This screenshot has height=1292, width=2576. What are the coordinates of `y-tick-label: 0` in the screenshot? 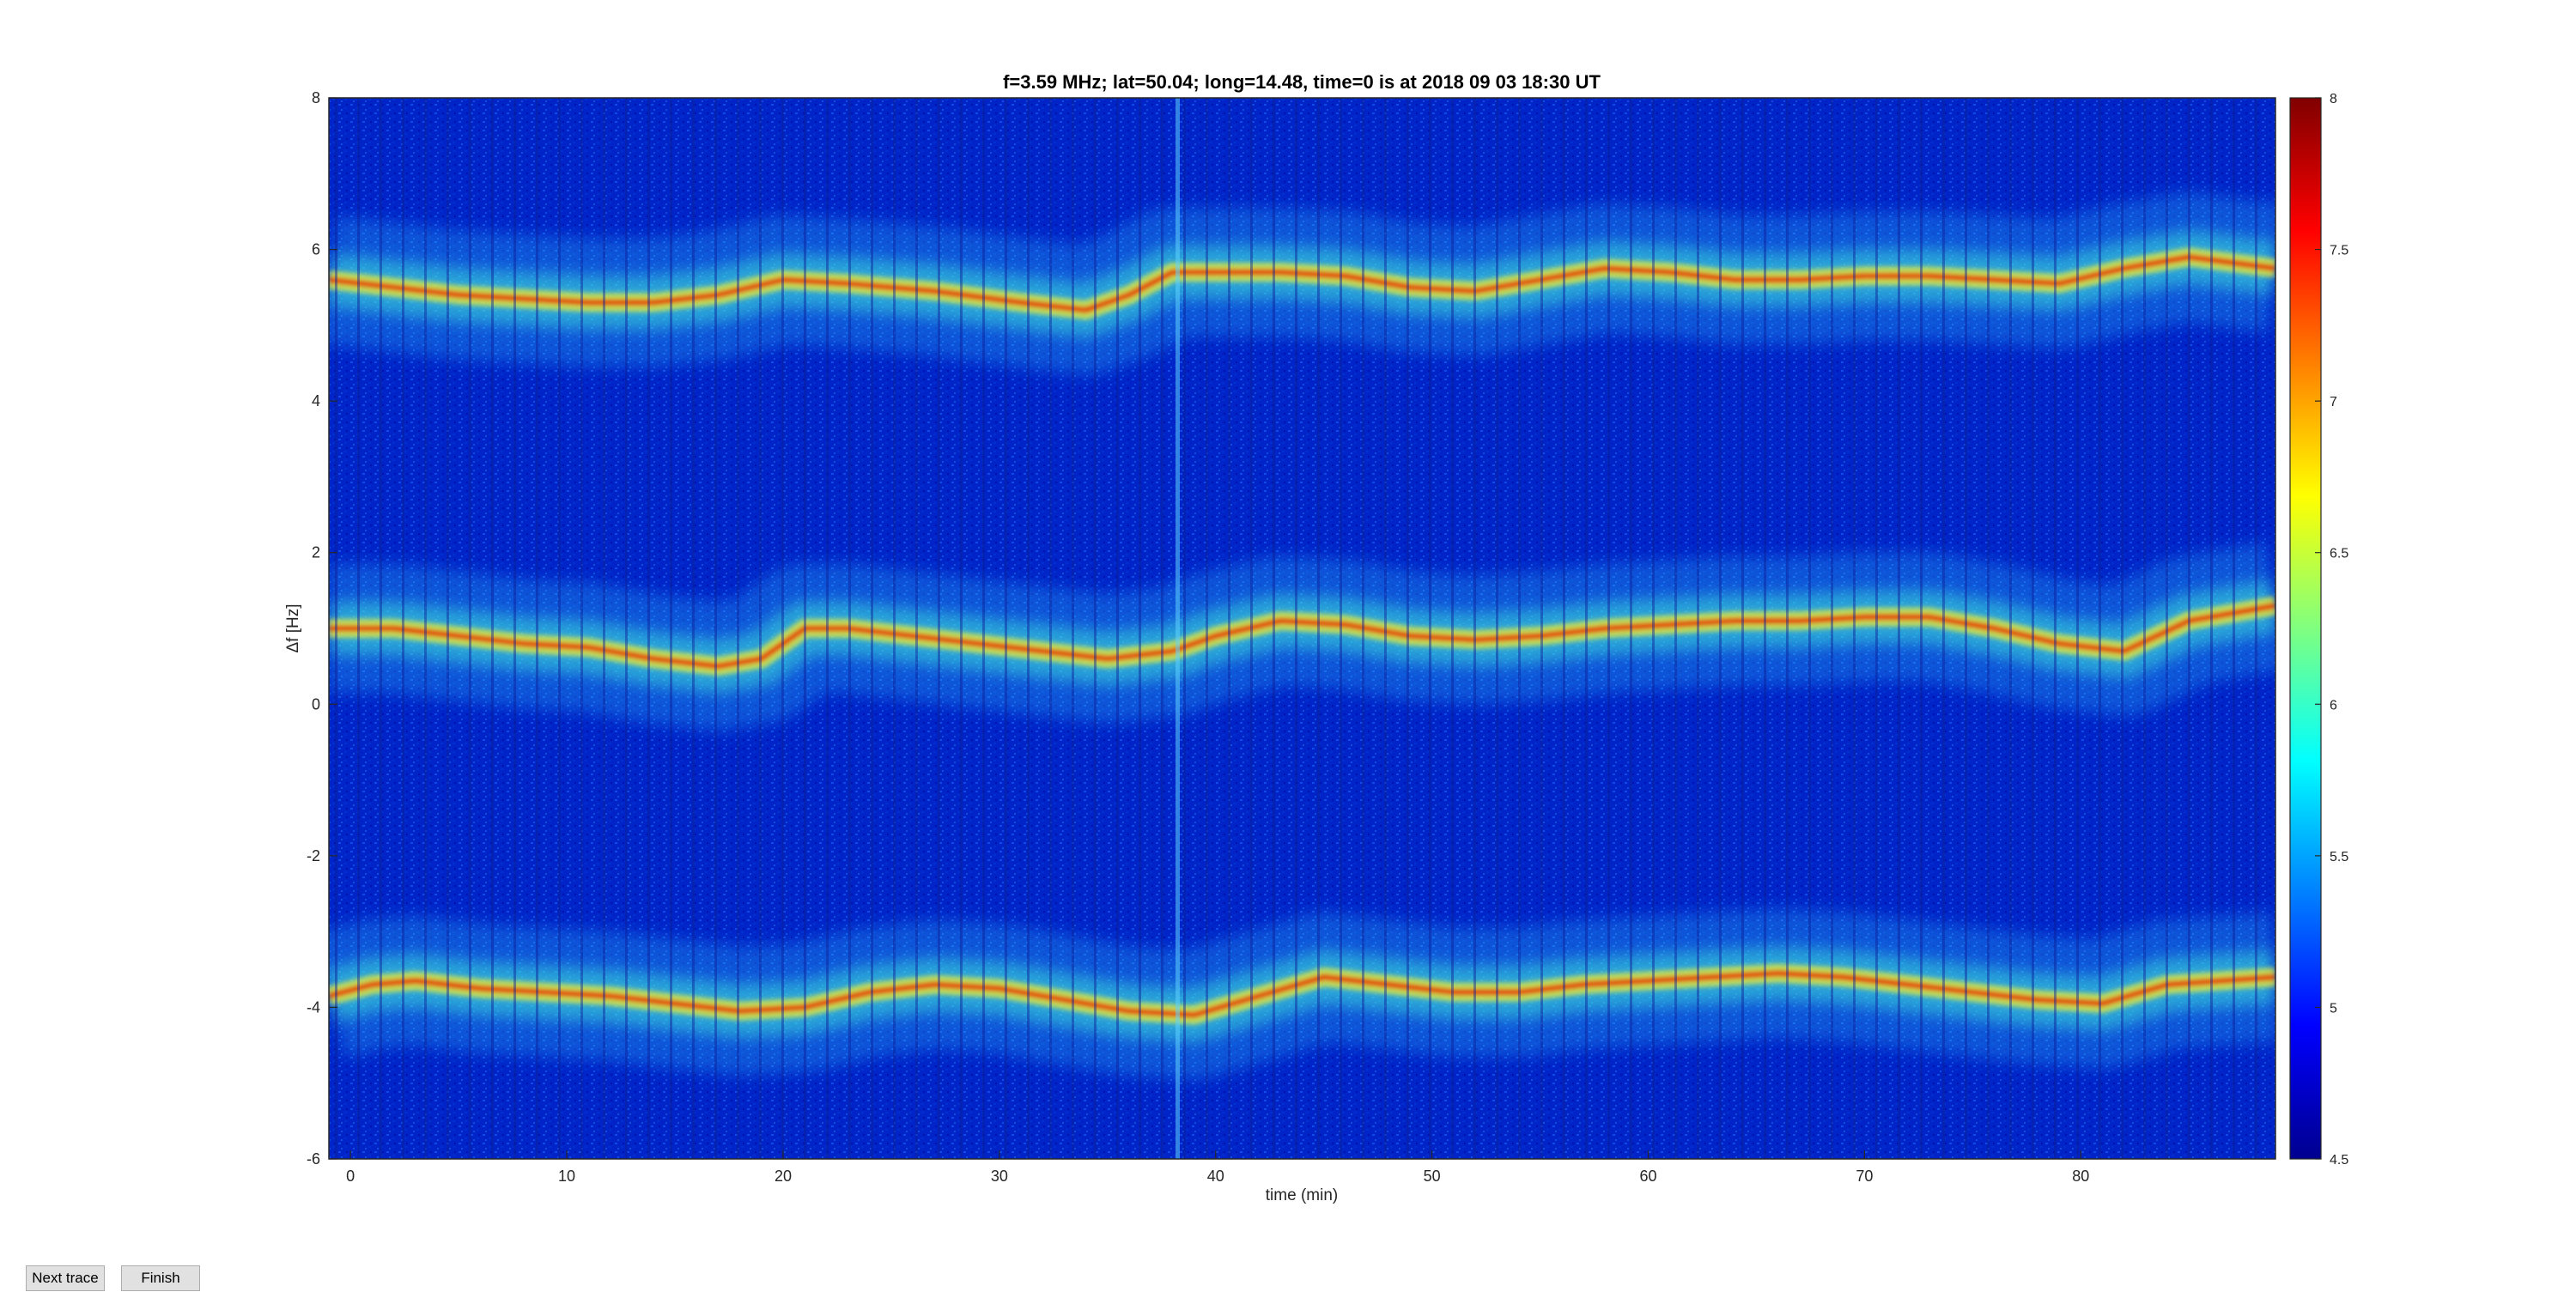 It's located at (316, 704).